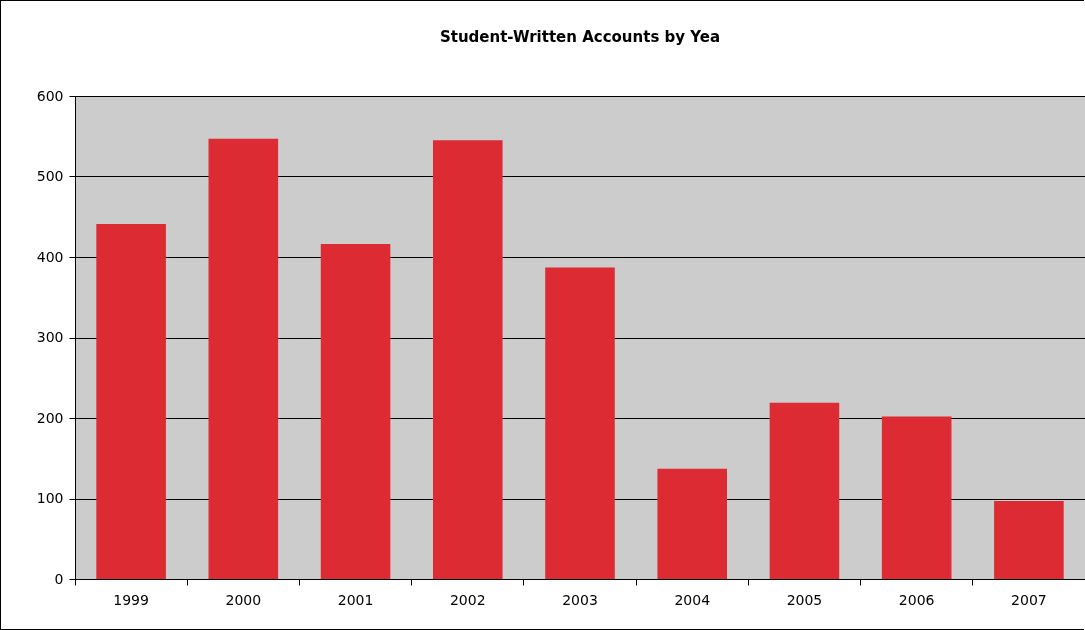  Describe the element at coordinates (59, 578) in the screenshot. I see `y-tick-label: 0` at that location.